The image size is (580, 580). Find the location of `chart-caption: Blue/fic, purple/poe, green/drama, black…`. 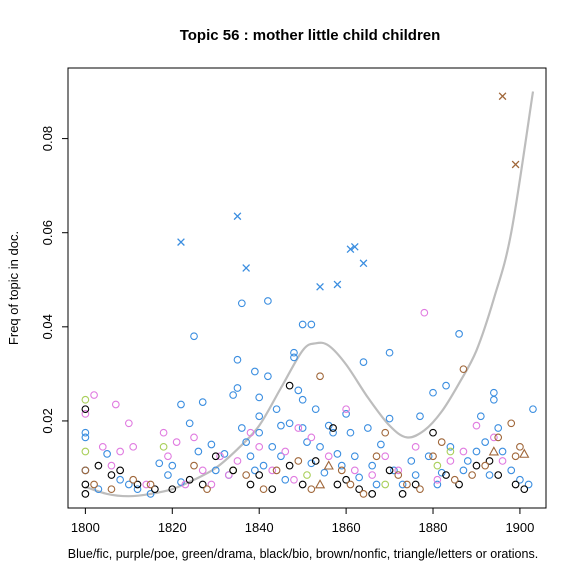

chart-caption: Blue/fic, purple/poe, green/drama, black… is located at coordinates (303, 554).